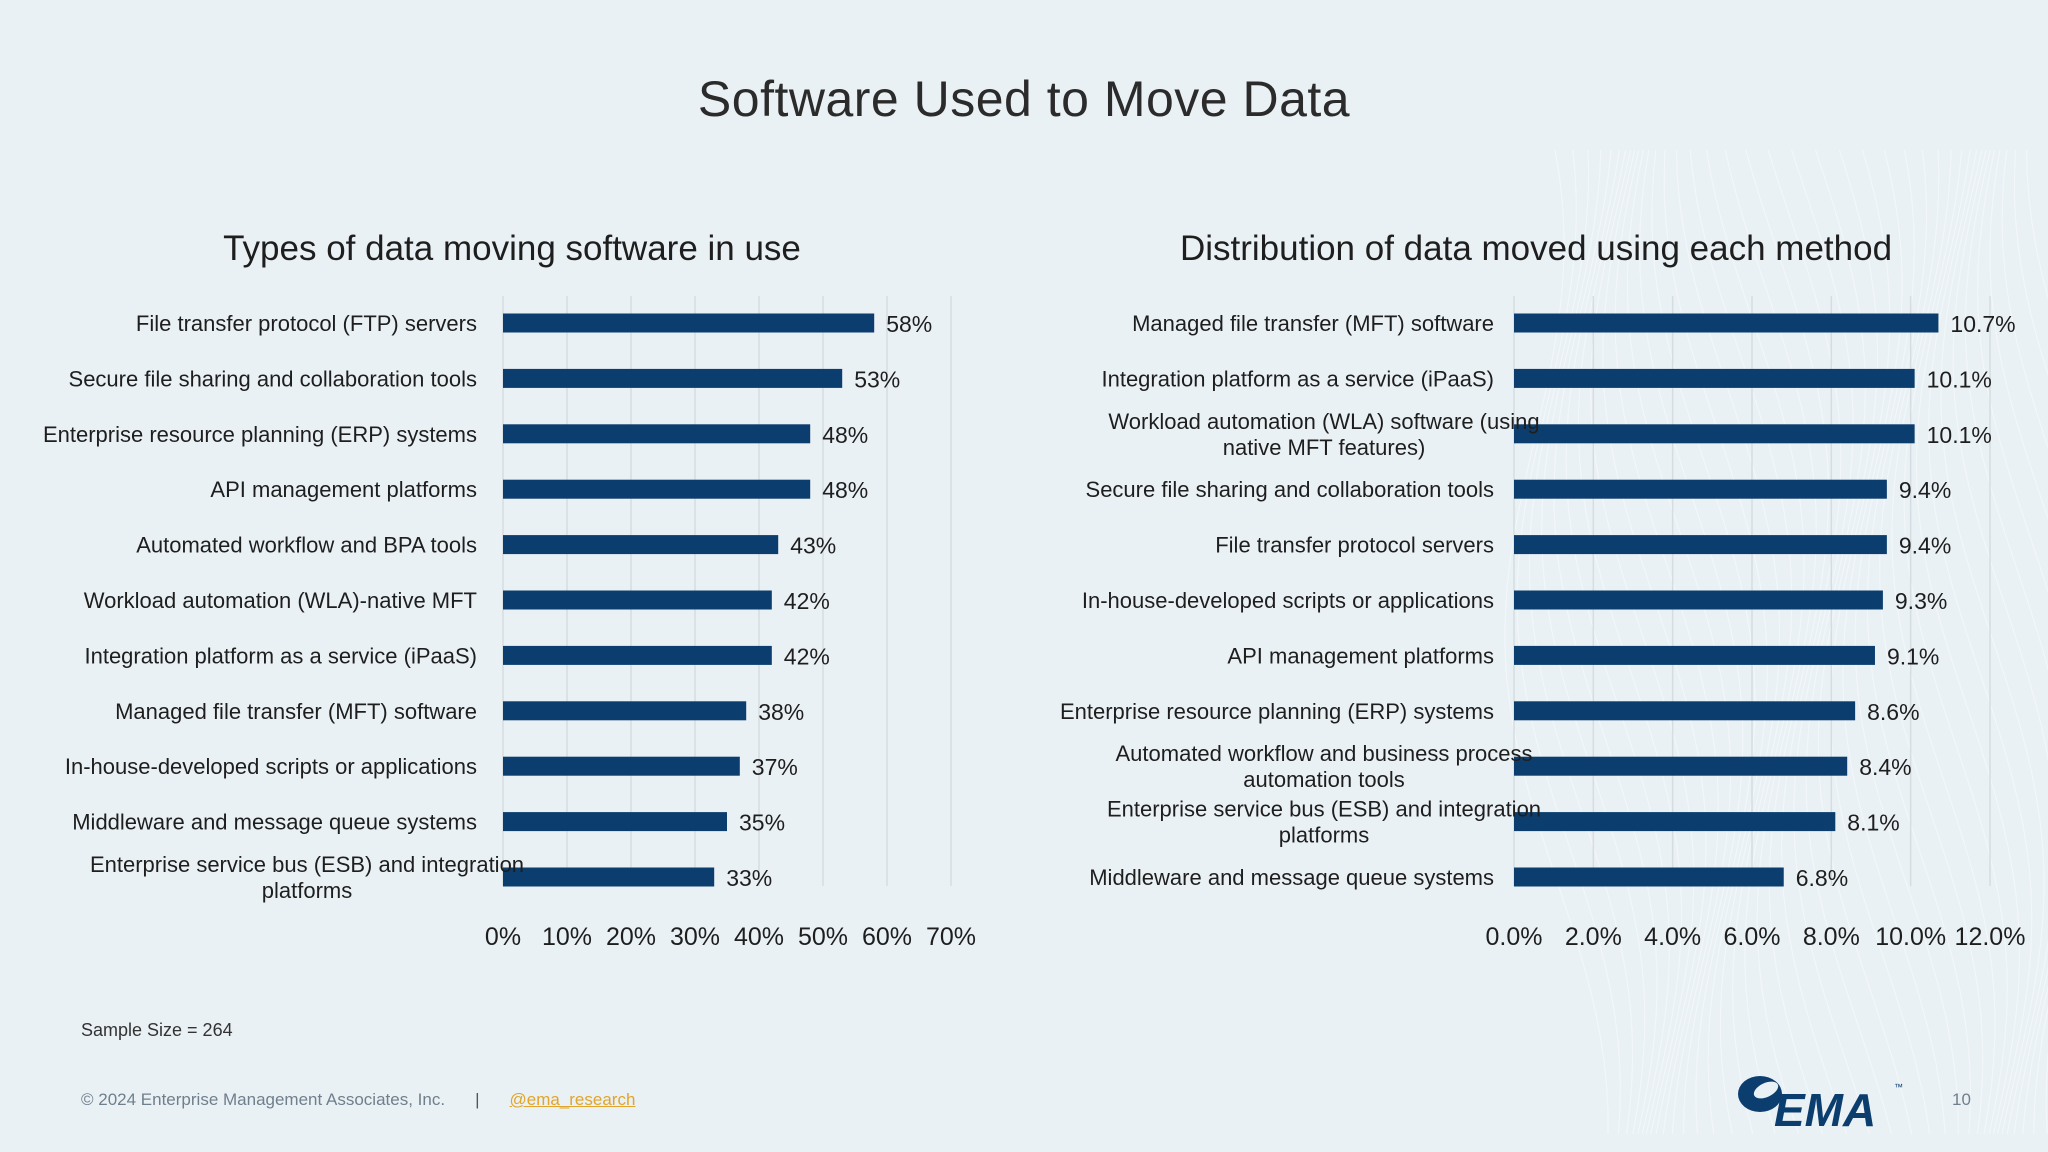  Describe the element at coordinates (1672, 937) in the screenshot. I see `x-tick-label: 4.0%` at that location.